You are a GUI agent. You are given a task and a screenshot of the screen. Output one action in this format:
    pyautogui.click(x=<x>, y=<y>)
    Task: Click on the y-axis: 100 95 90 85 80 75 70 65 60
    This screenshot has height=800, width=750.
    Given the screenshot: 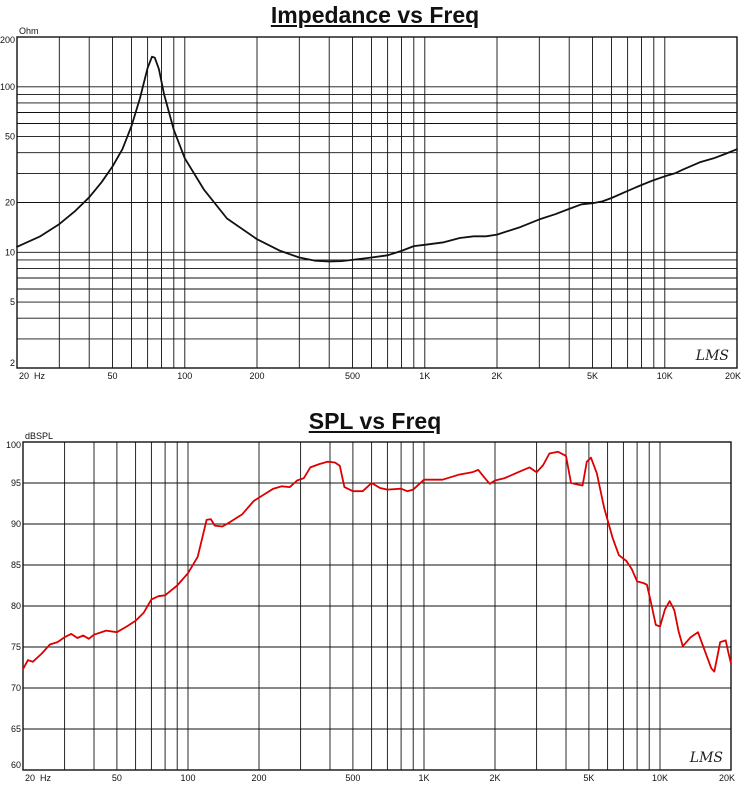 What is the action you would take?
    pyautogui.click(x=13, y=605)
    